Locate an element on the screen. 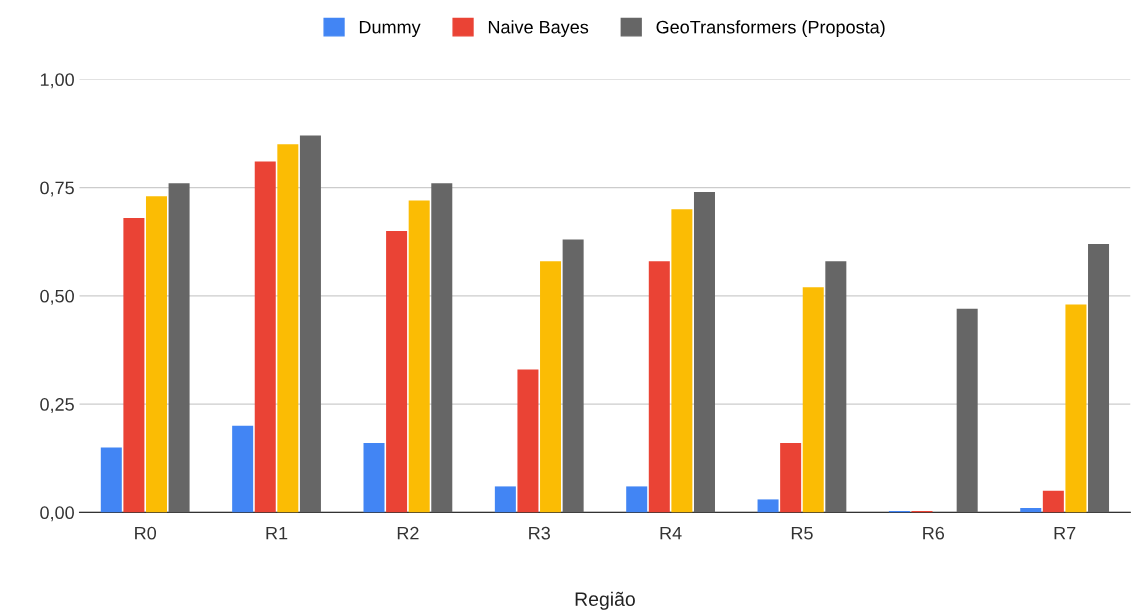 This screenshot has height=610, width=1136. legend-label: Naive Bayes is located at coordinates (538, 29).